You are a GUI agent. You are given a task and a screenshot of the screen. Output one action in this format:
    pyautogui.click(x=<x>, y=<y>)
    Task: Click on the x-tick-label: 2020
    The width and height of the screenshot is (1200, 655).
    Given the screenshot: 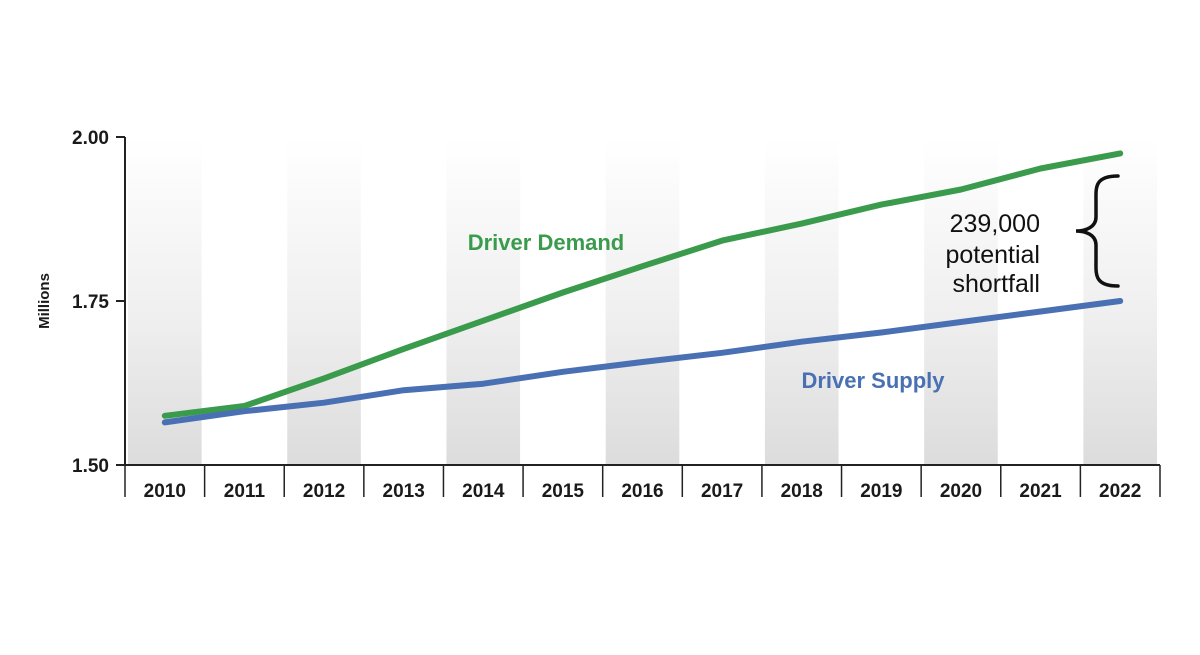 What is the action you would take?
    pyautogui.click(x=961, y=491)
    